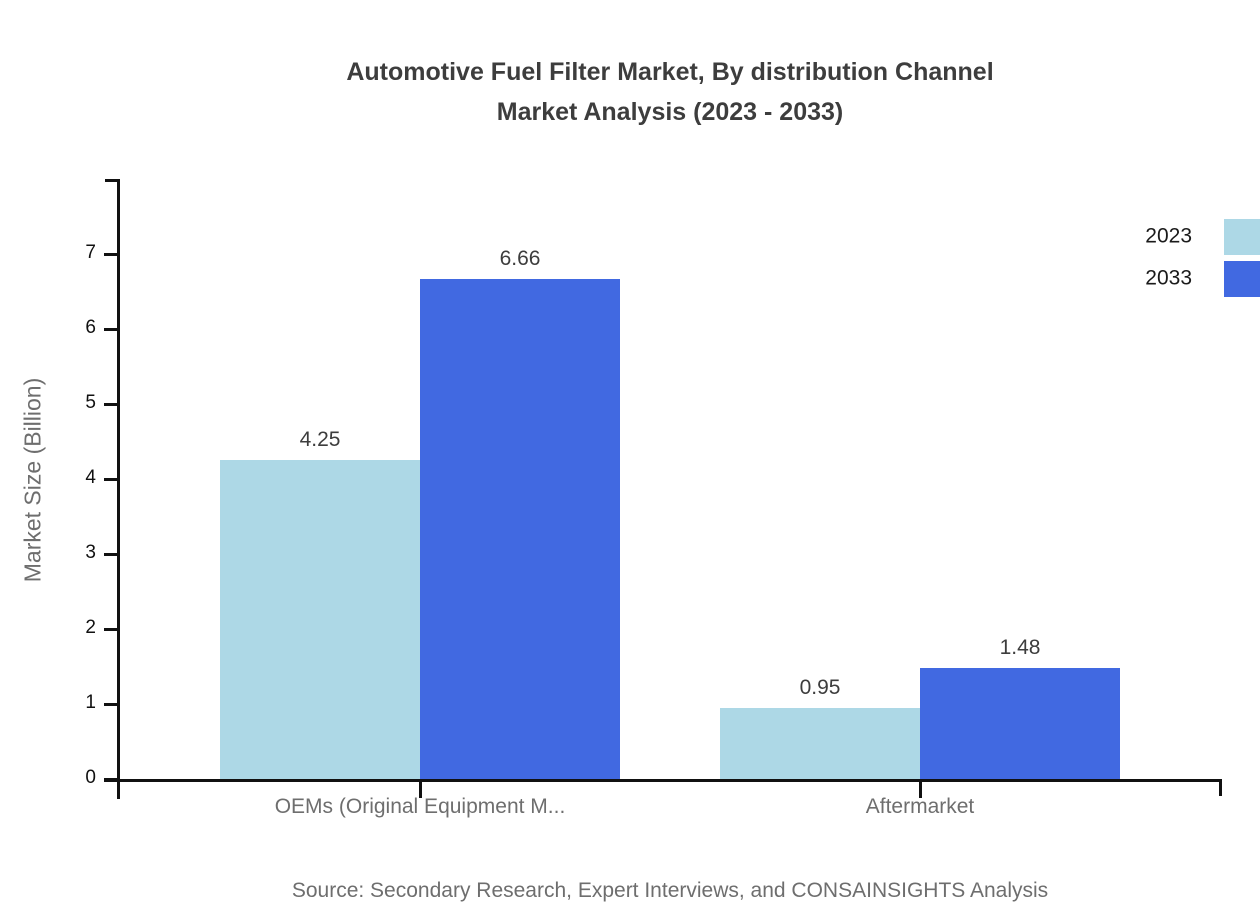  What do you see at coordinates (90, 702) in the screenshot?
I see `y-tick-label: 1` at bounding box center [90, 702].